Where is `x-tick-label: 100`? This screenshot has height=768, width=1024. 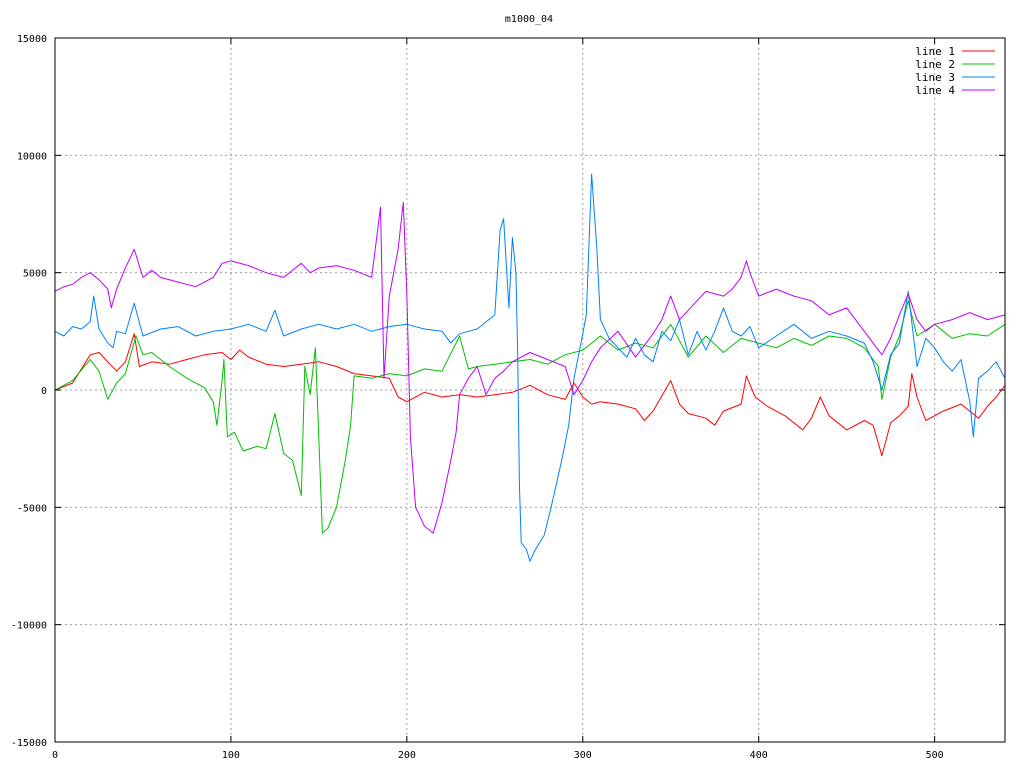 x-tick-label: 100 is located at coordinates (231, 755).